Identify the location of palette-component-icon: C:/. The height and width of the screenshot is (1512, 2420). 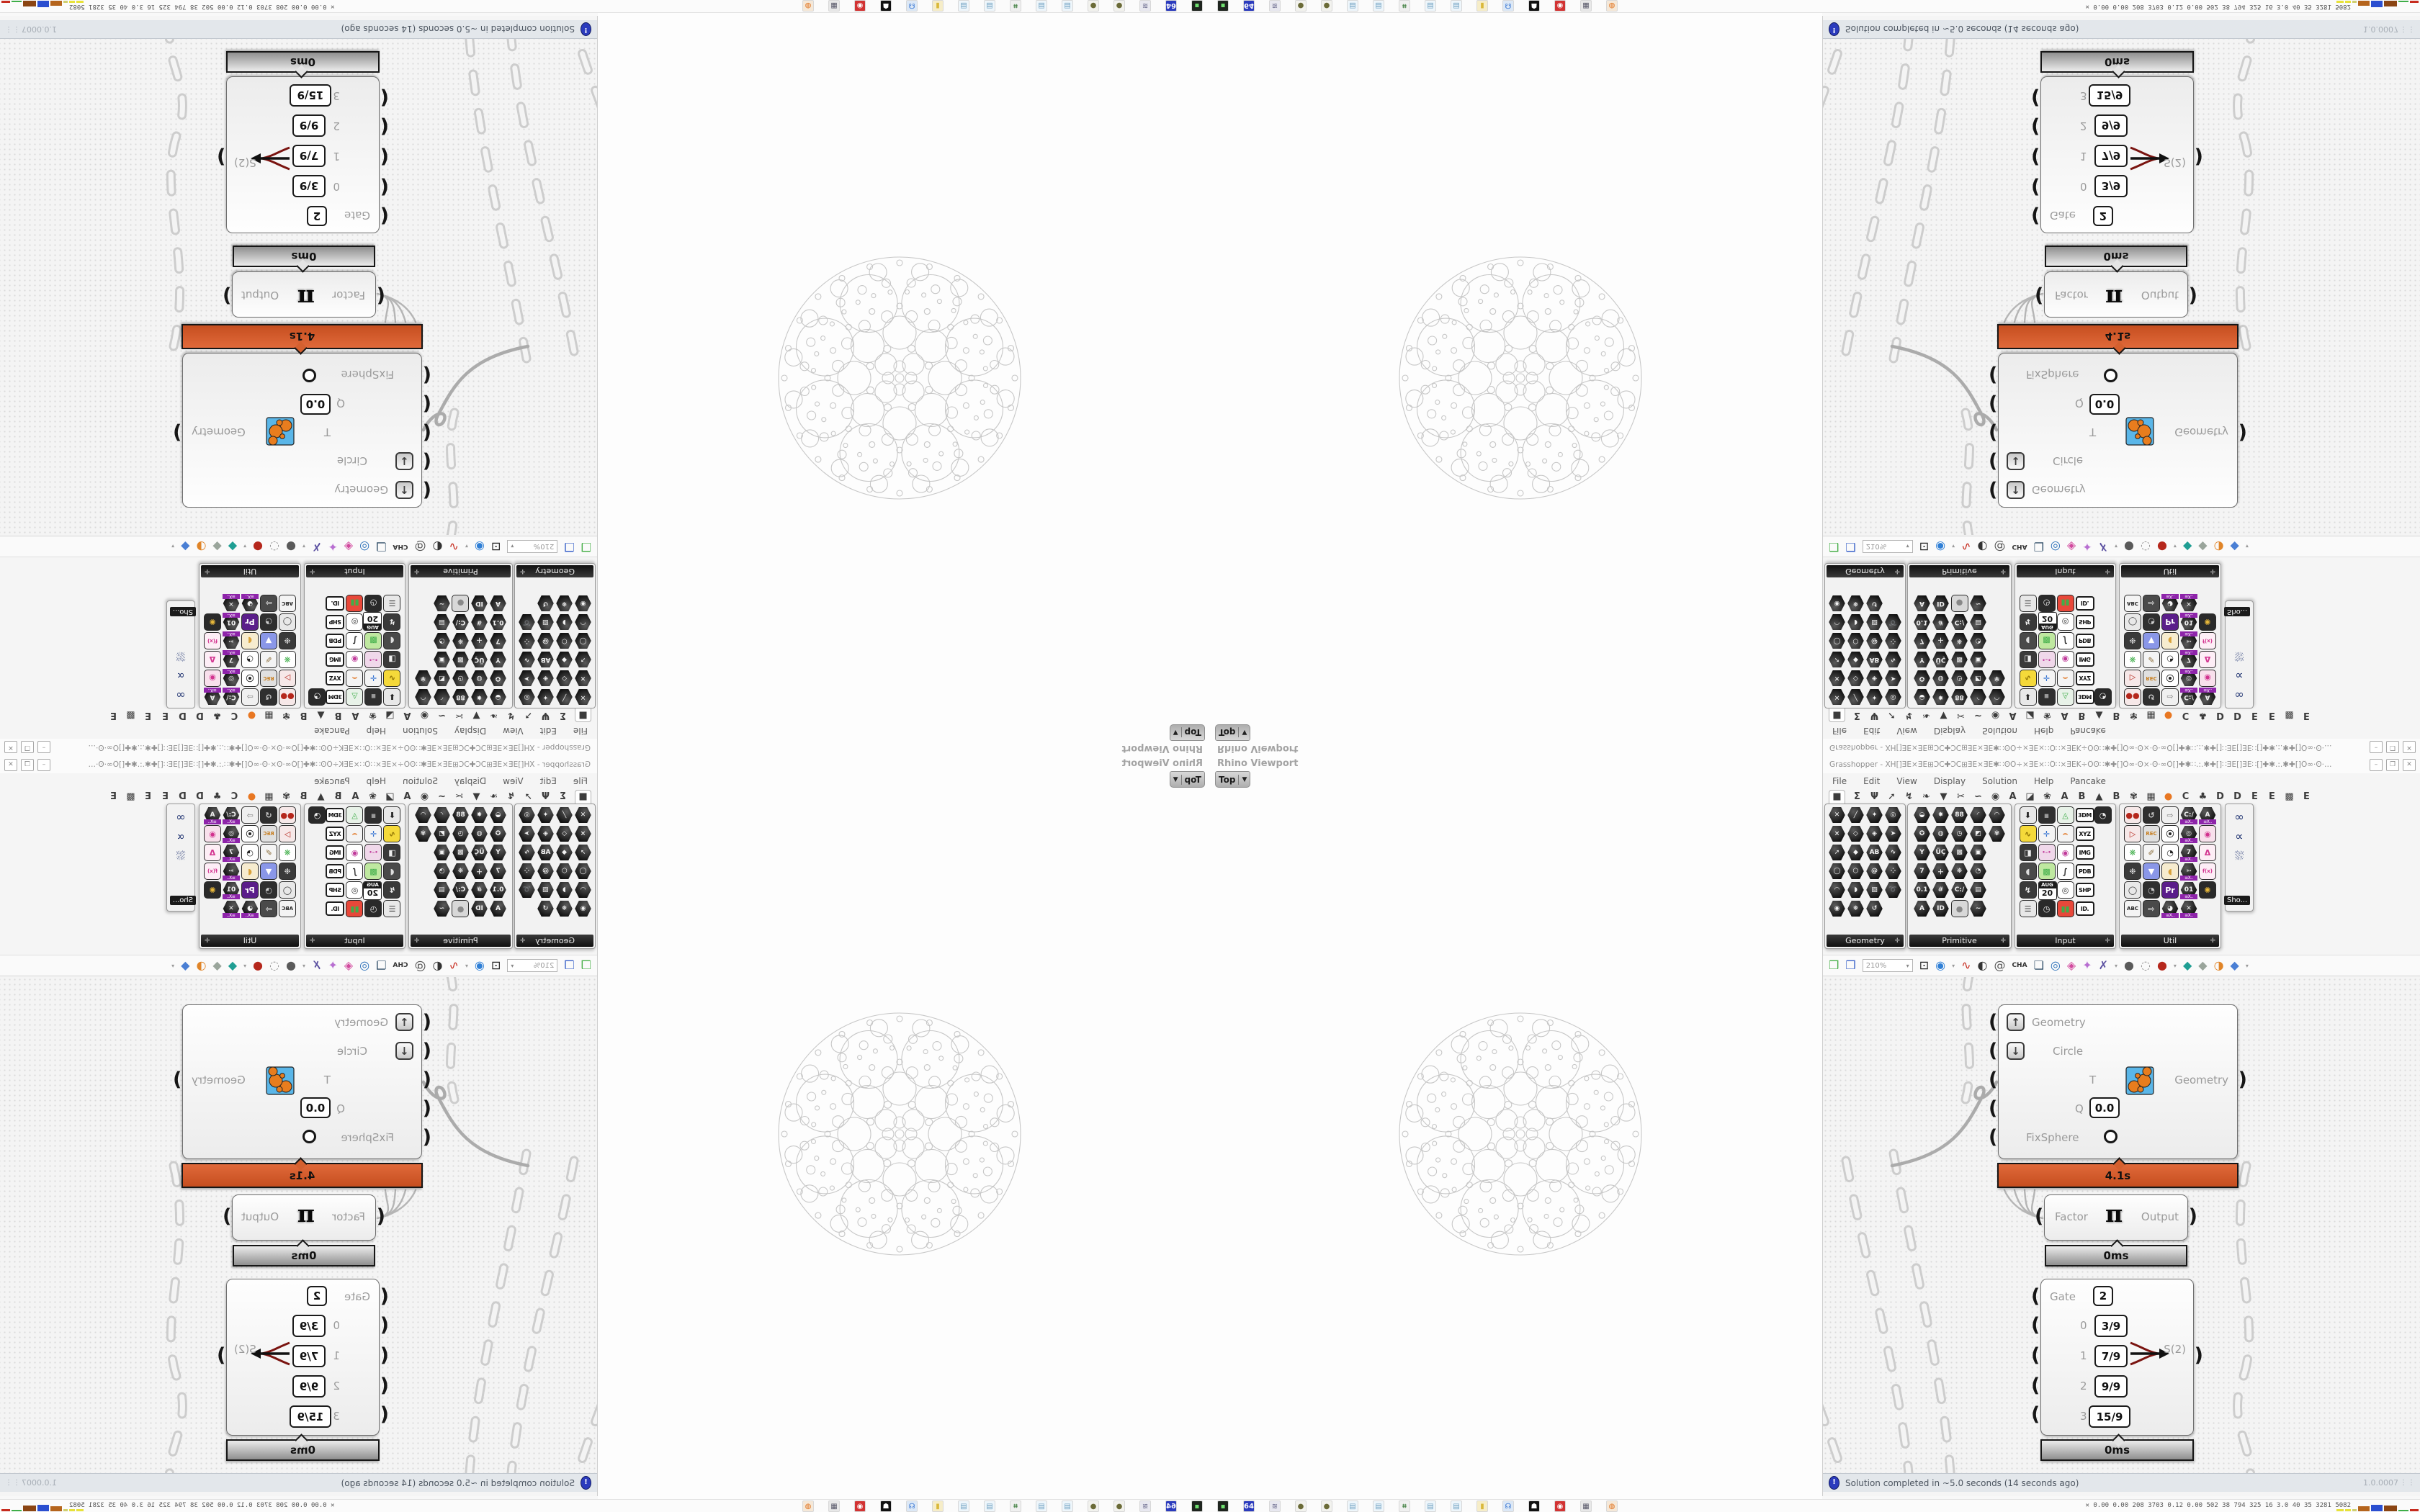
(1959, 890).